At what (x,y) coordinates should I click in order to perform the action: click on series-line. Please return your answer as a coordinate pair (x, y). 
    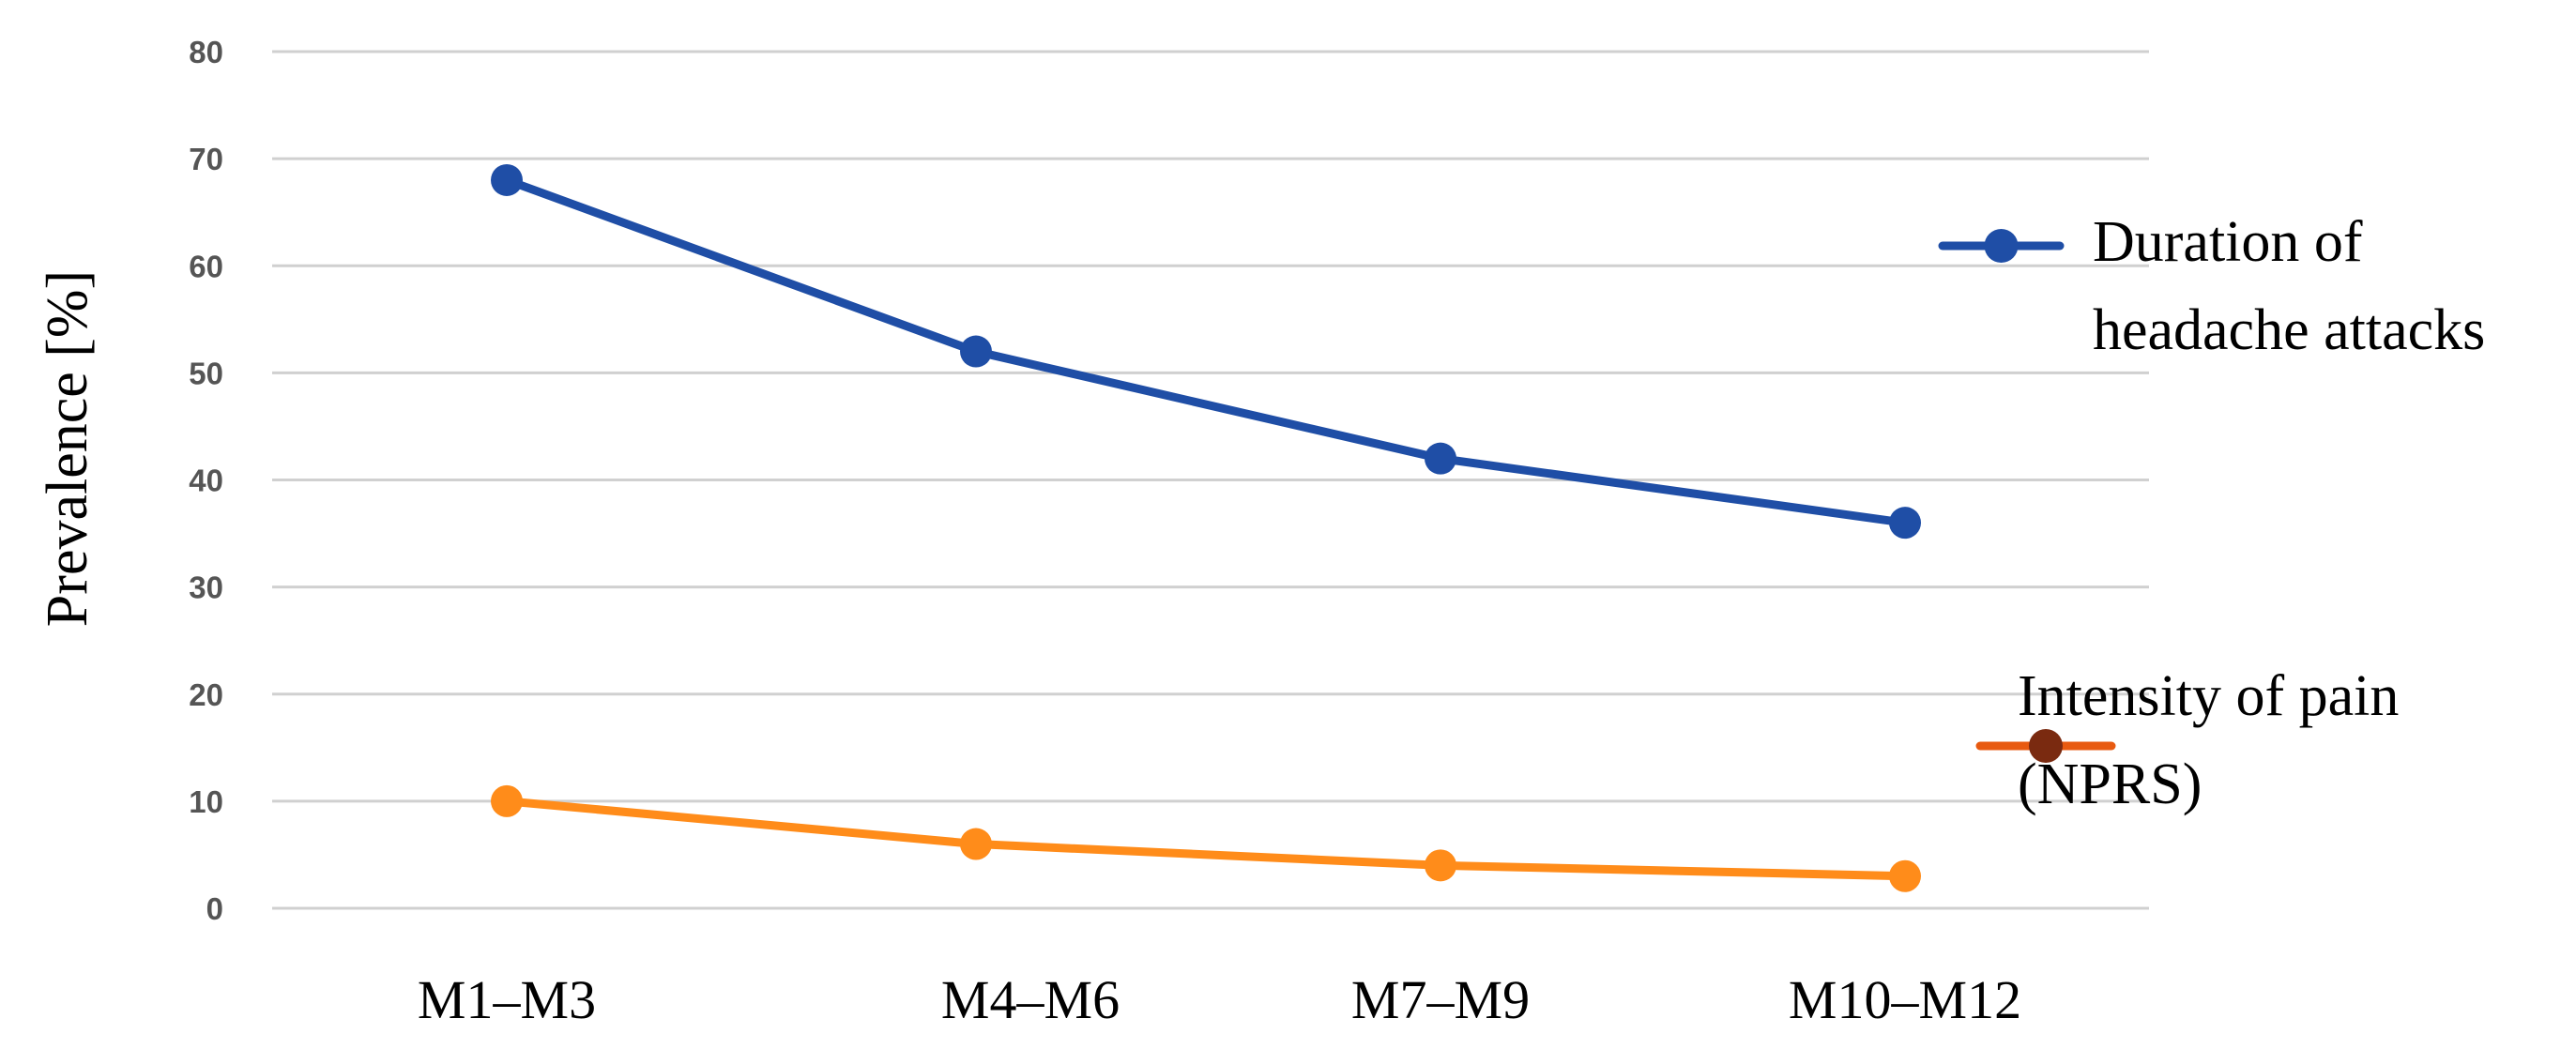
    Looking at the image, I should click on (1206, 839).